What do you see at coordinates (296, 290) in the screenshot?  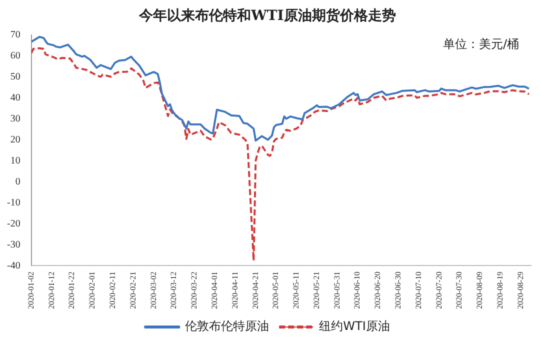 I see `x-tick-label: 2020-05-11` at bounding box center [296, 290].